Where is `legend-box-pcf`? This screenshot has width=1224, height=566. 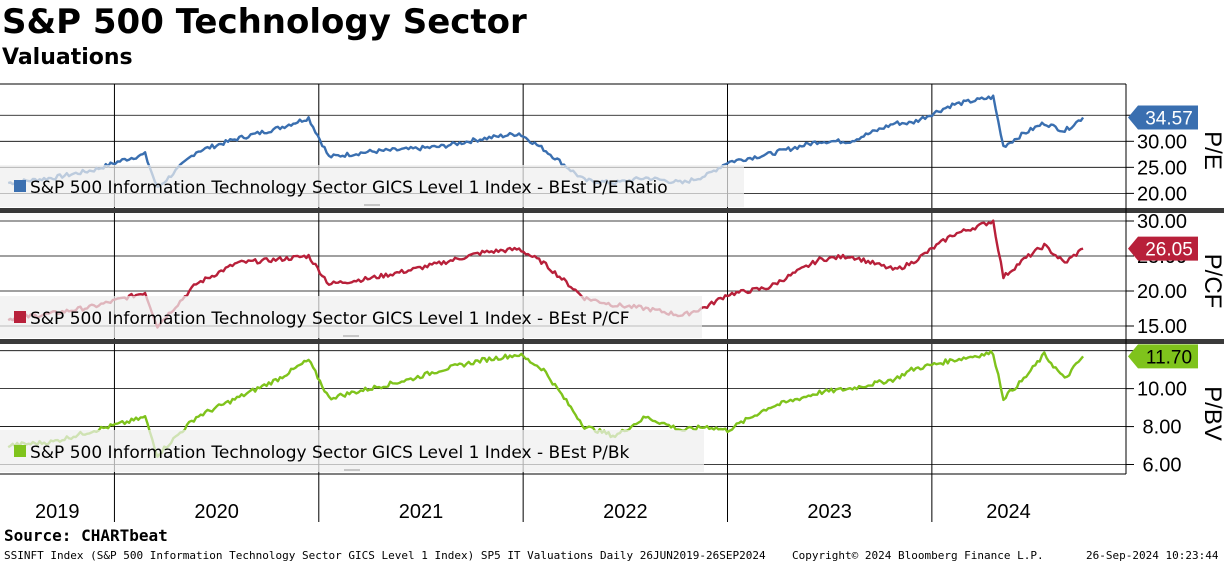
legend-box-pcf is located at coordinates (351, 317).